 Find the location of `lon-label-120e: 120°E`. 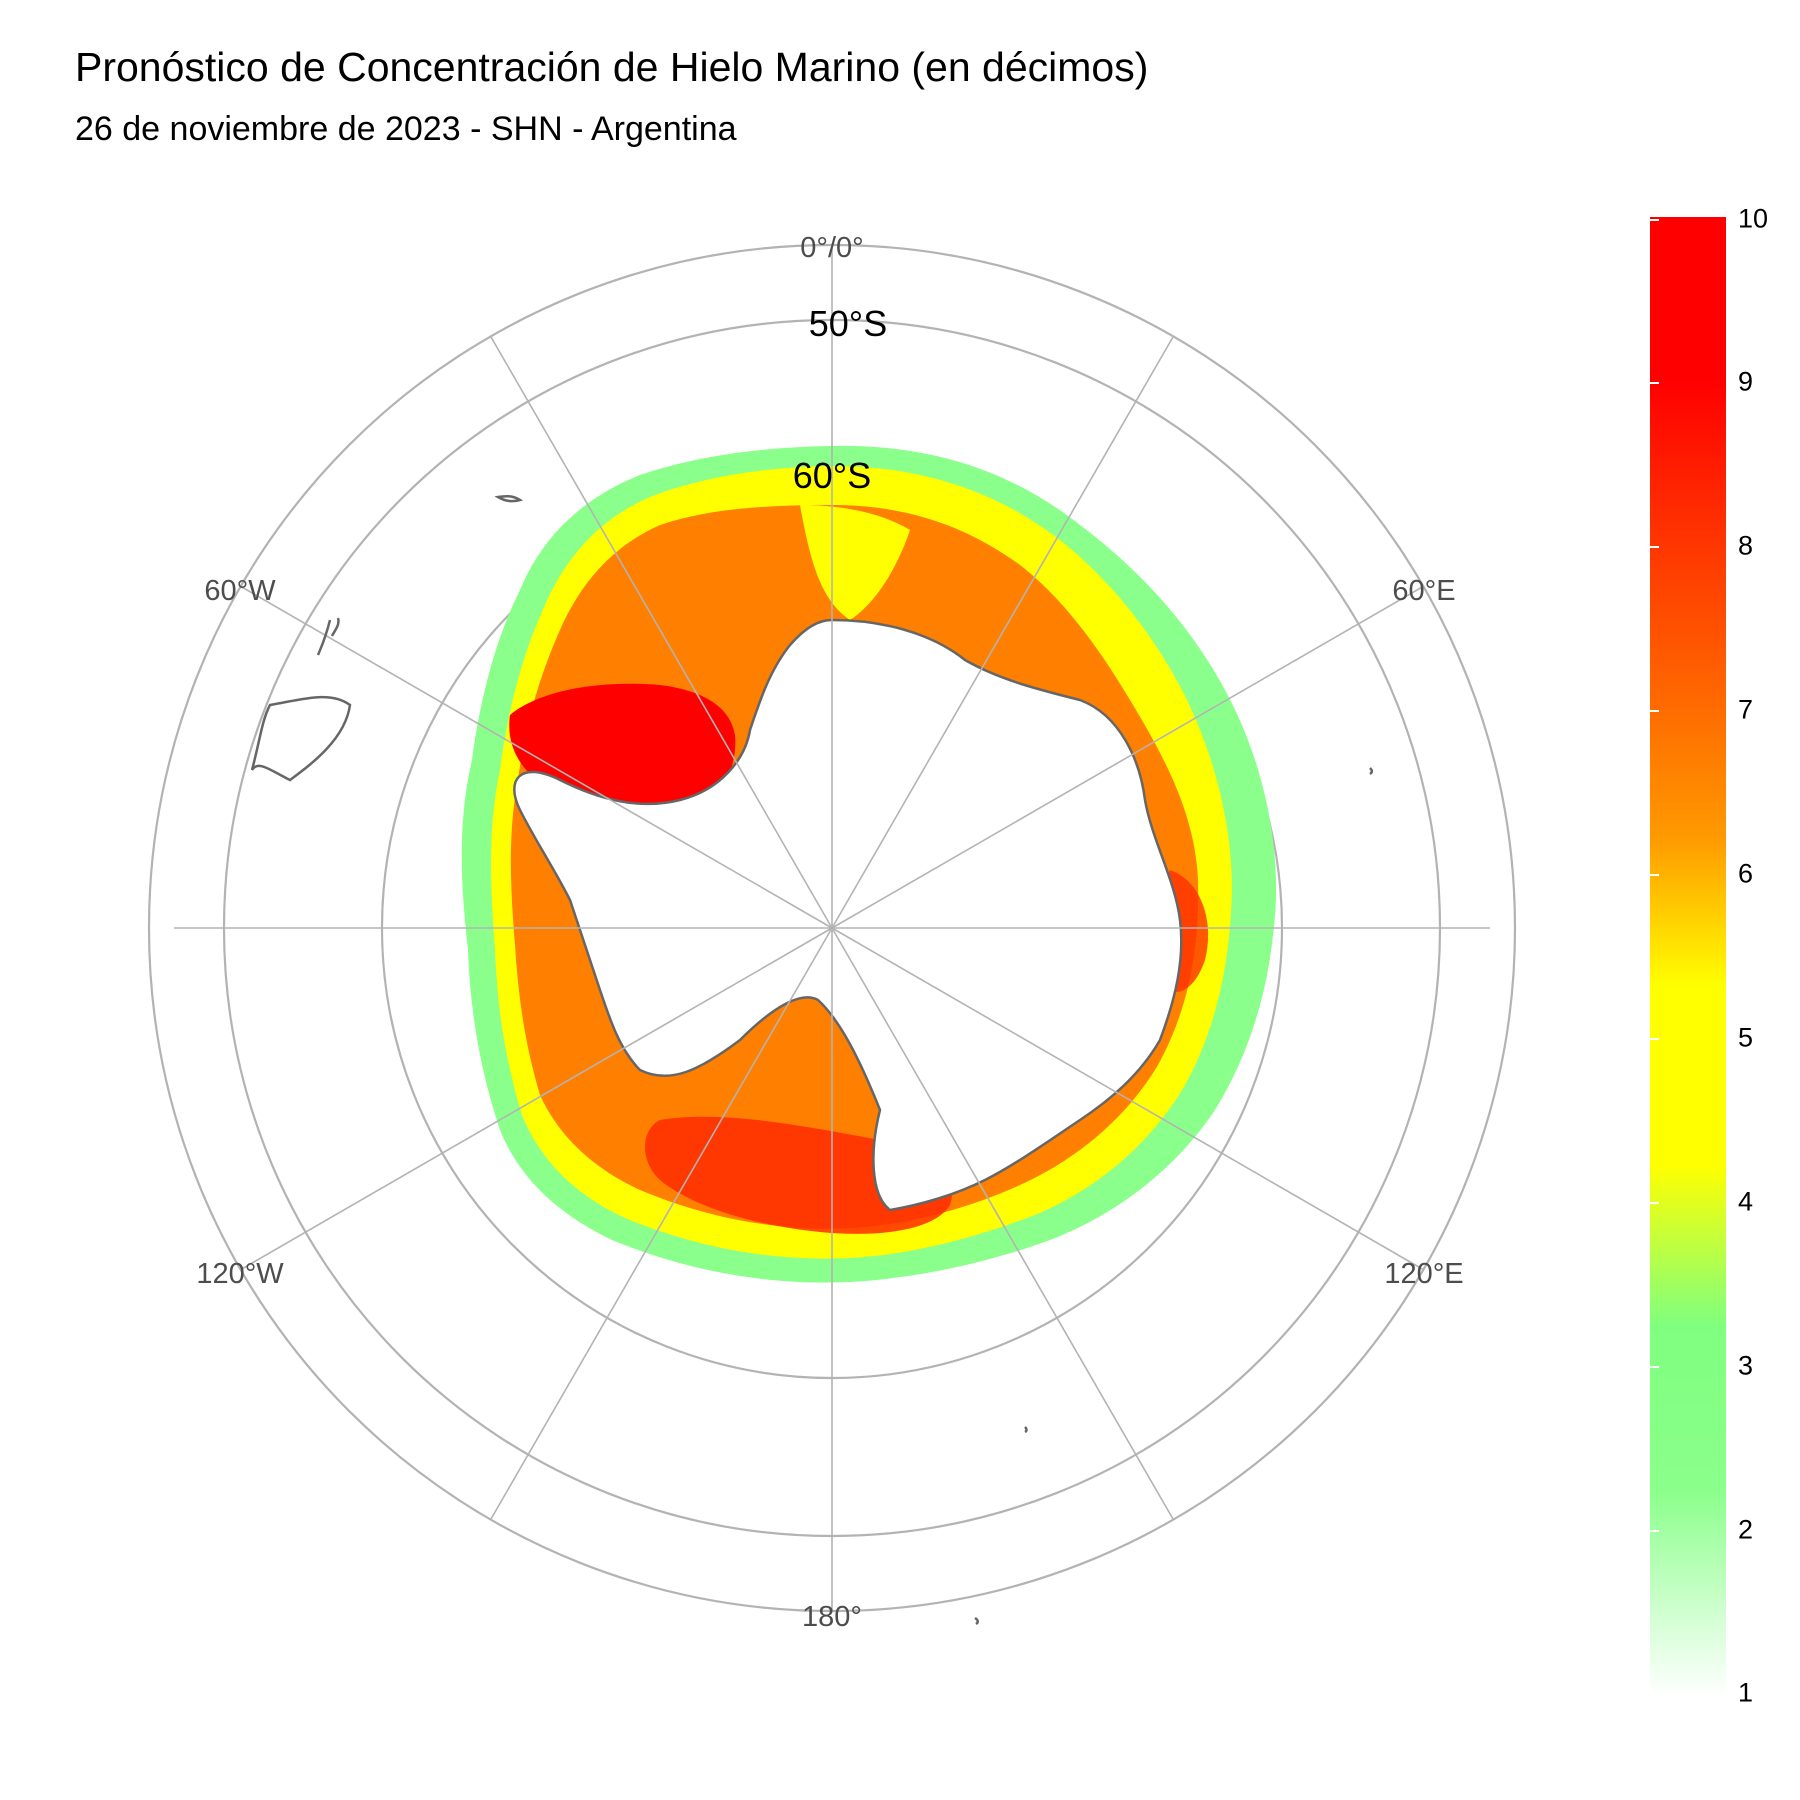

lon-label-120e: 120°E is located at coordinates (1423, 1274).